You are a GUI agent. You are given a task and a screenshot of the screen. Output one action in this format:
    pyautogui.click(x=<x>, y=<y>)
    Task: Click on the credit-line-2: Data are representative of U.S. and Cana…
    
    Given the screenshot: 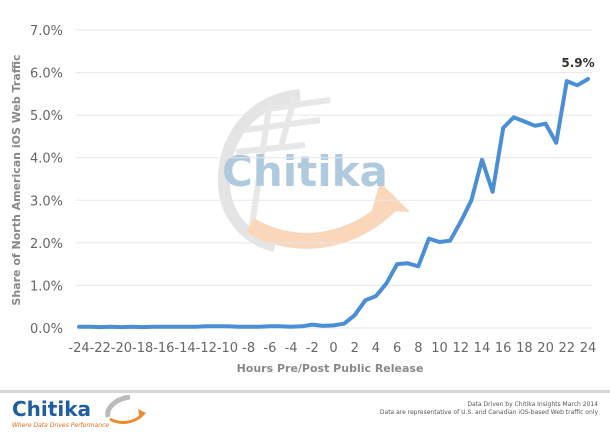 What is the action you would take?
    pyautogui.click(x=488, y=412)
    